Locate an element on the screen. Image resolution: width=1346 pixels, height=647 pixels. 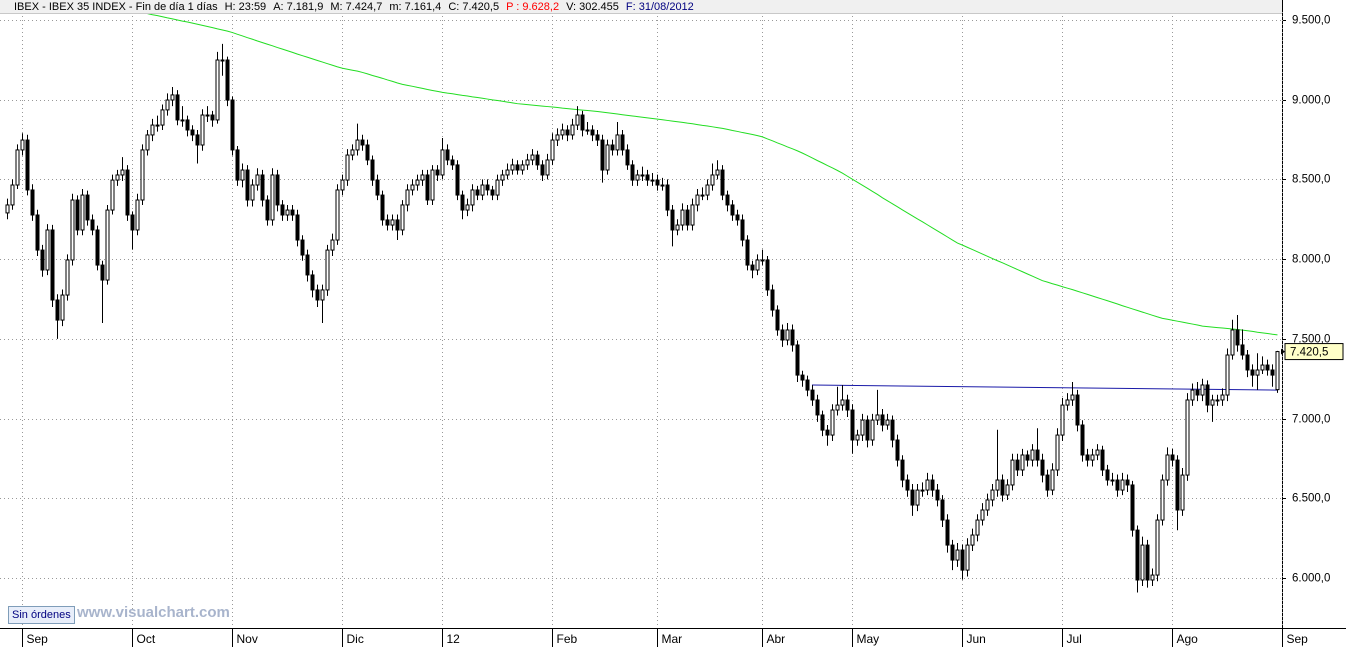
header-field: A: 7.181,9 is located at coordinates (298, 7).